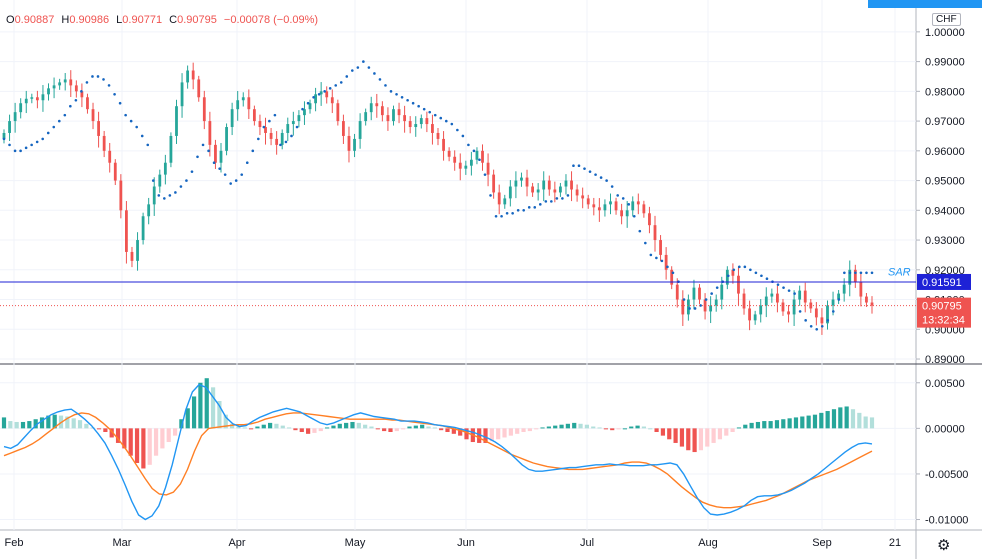  What do you see at coordinates (944, 545) in the screenshot?
I see `gear-icon: ⚙` at bounding box center [944, 545].